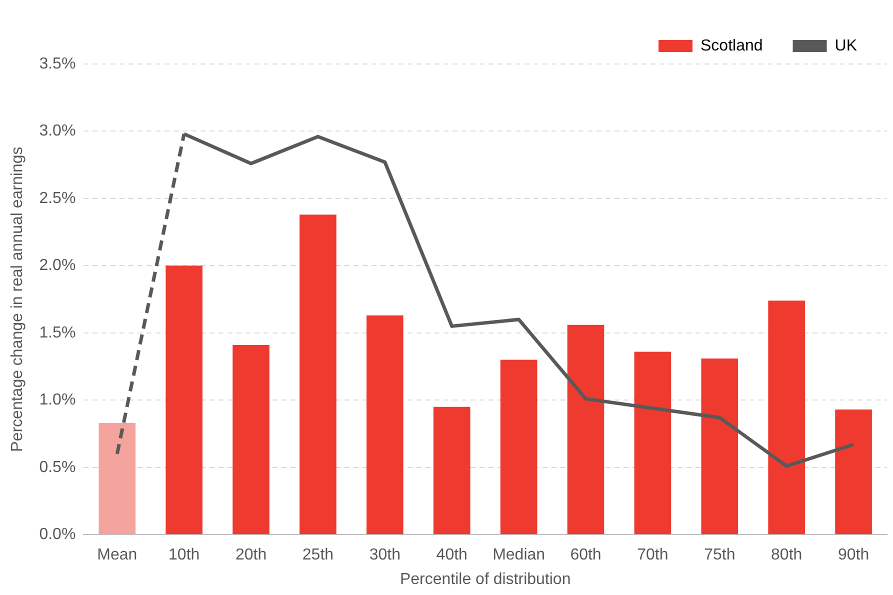 The image size is (893, 595). I want to click on y-axis-title: Percentage change in real annual earnings, so click(17, 299).